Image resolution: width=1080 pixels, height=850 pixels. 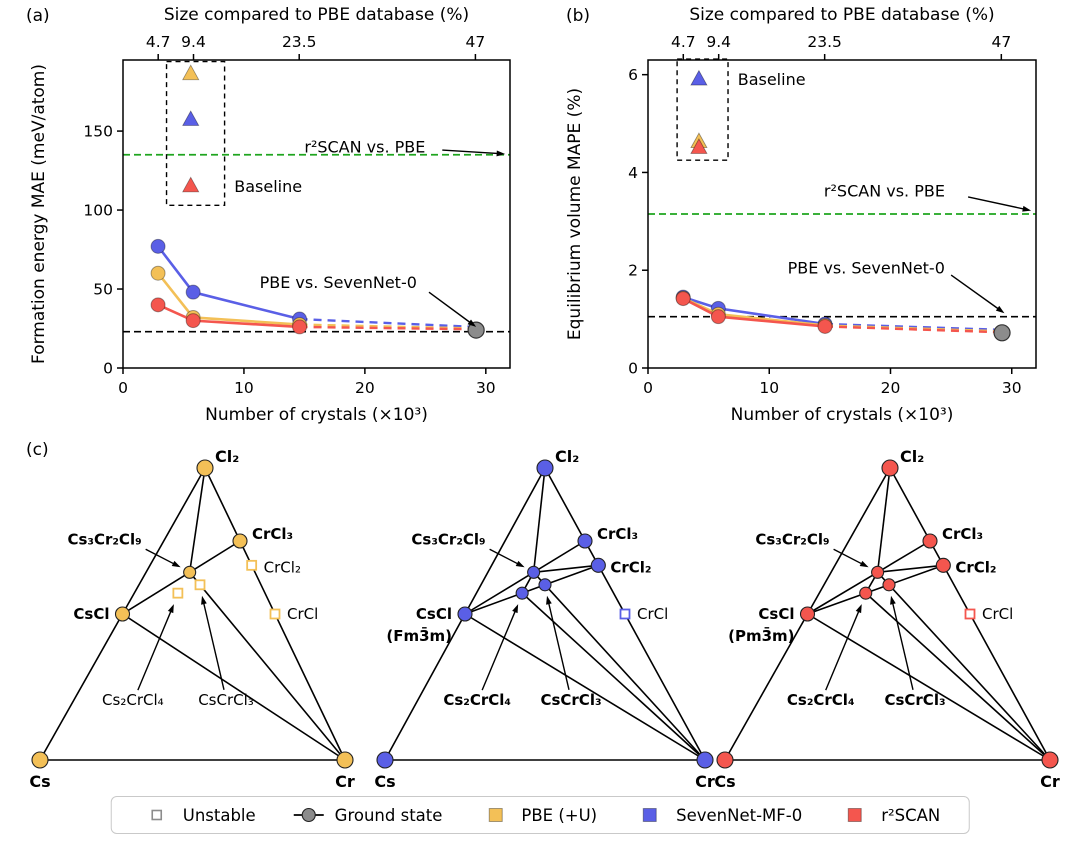 I want to click on annotation-text: r²SCAN vs. PBE, so click(x=364, y=146).